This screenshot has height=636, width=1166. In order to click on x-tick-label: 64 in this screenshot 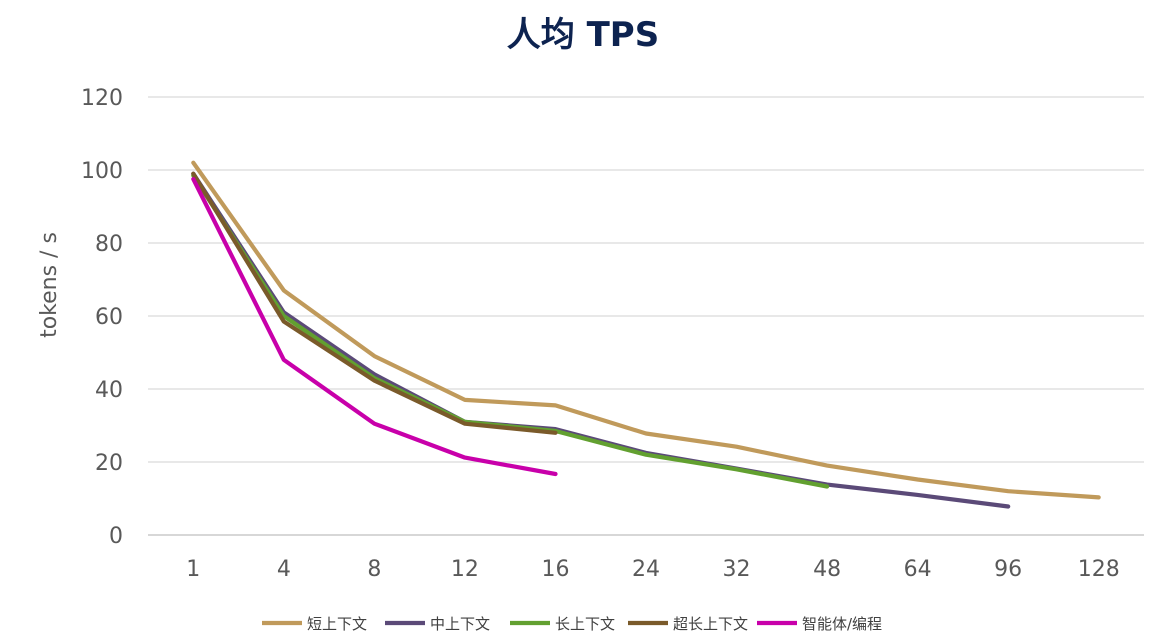, I will do `click(918, 569)`.